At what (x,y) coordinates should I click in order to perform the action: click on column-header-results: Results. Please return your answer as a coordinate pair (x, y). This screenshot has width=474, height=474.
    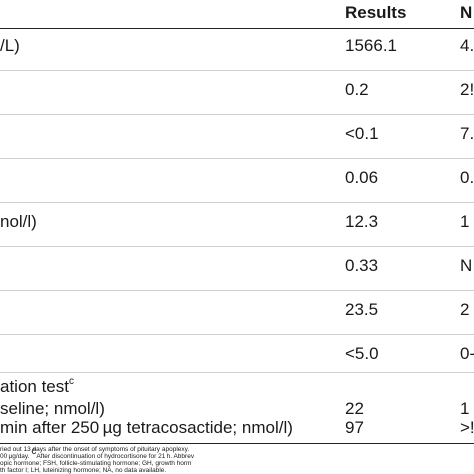
    Looking at the image, I should click on (376, 12).